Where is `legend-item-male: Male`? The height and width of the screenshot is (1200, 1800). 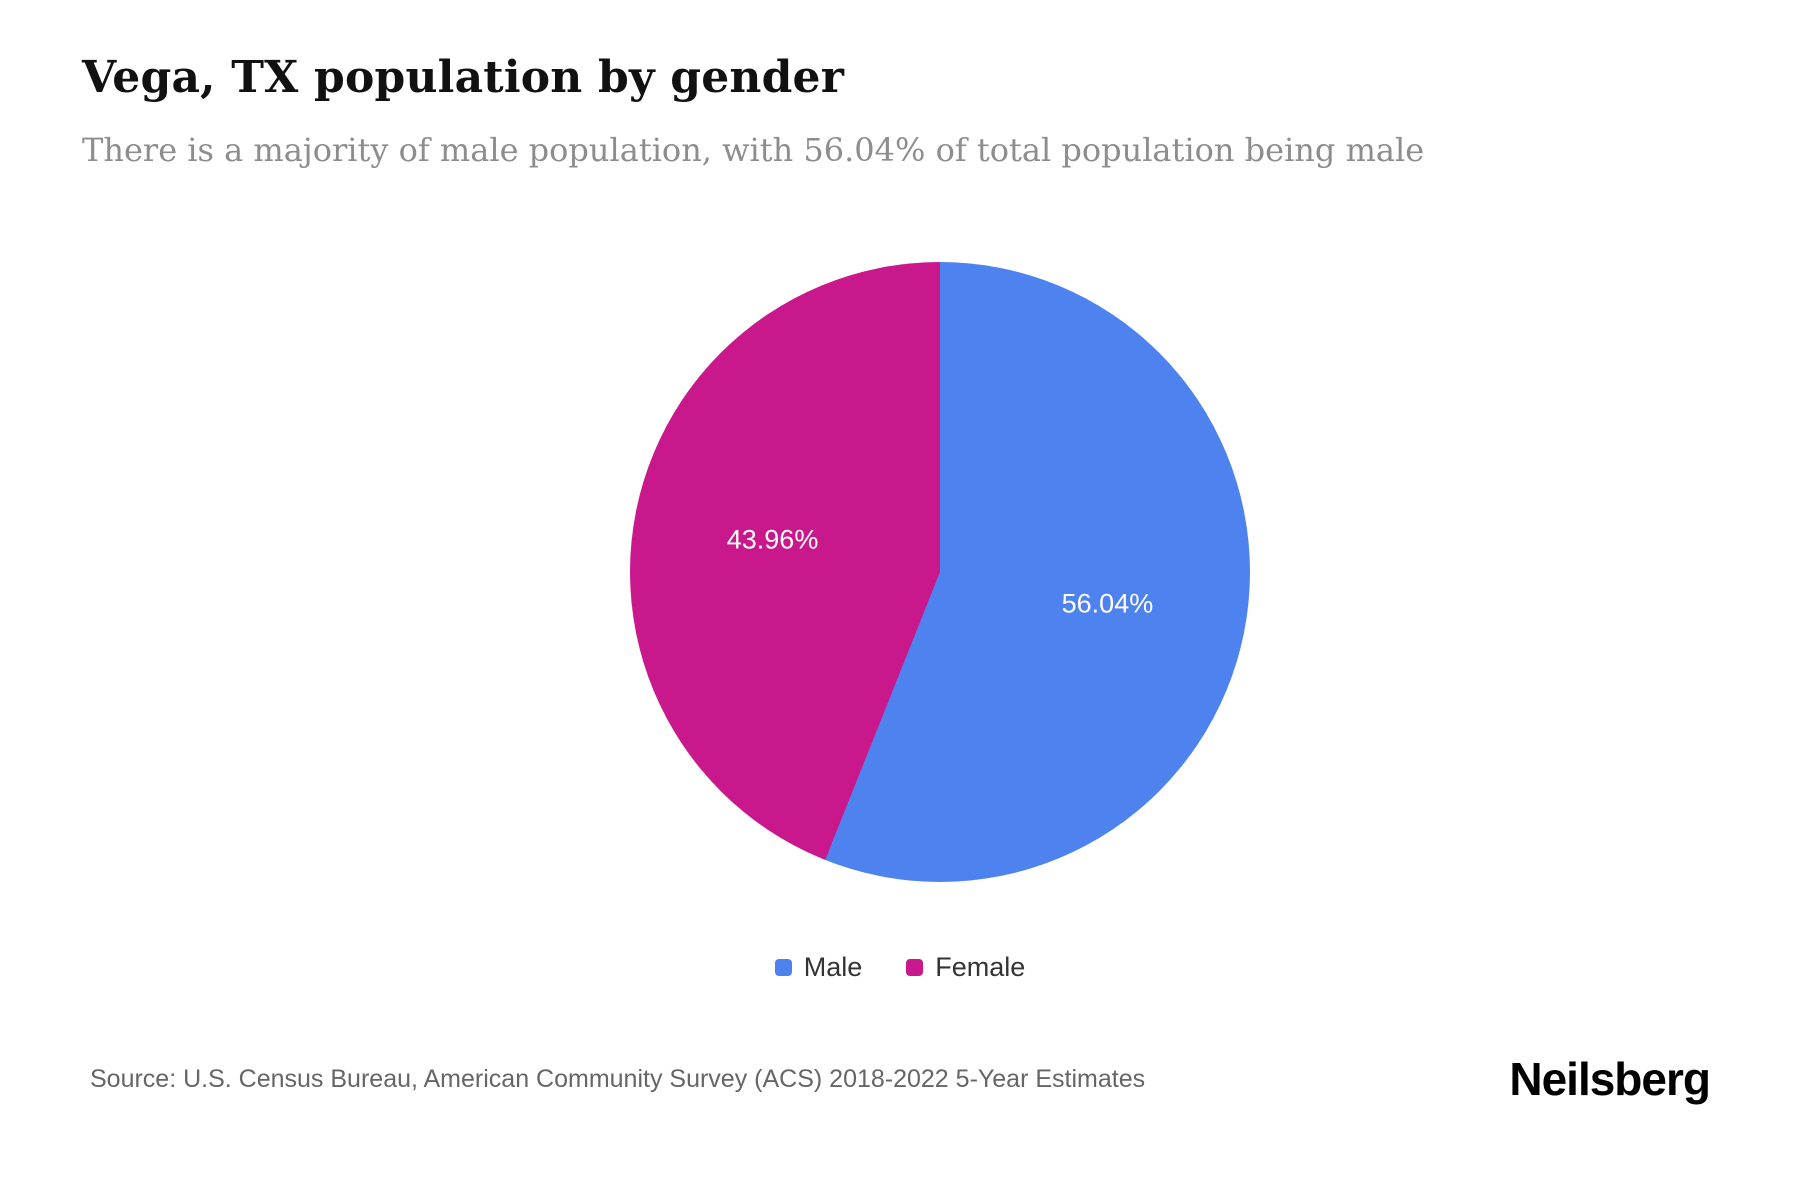
legend-item-male: Male is located at coordinates (818, 967).